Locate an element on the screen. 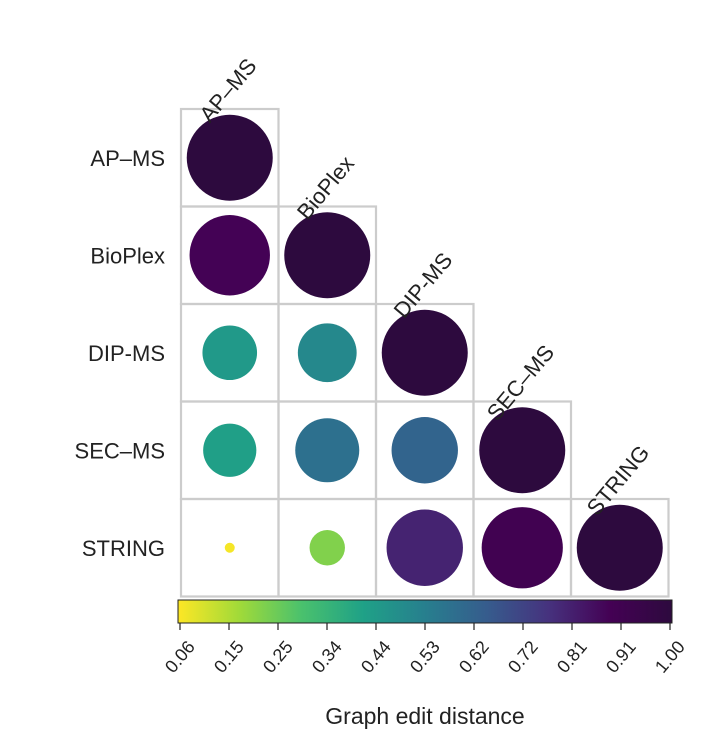  colorbar-tick-label: 0.62 is located at coordinates (474, 657).